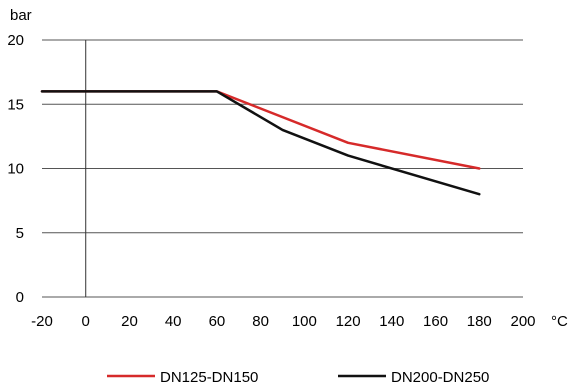  What do you see at coordinates (21, 15) in the screenshot?
I see `y-axis-unit: bar` at bounding box center [21, 15].